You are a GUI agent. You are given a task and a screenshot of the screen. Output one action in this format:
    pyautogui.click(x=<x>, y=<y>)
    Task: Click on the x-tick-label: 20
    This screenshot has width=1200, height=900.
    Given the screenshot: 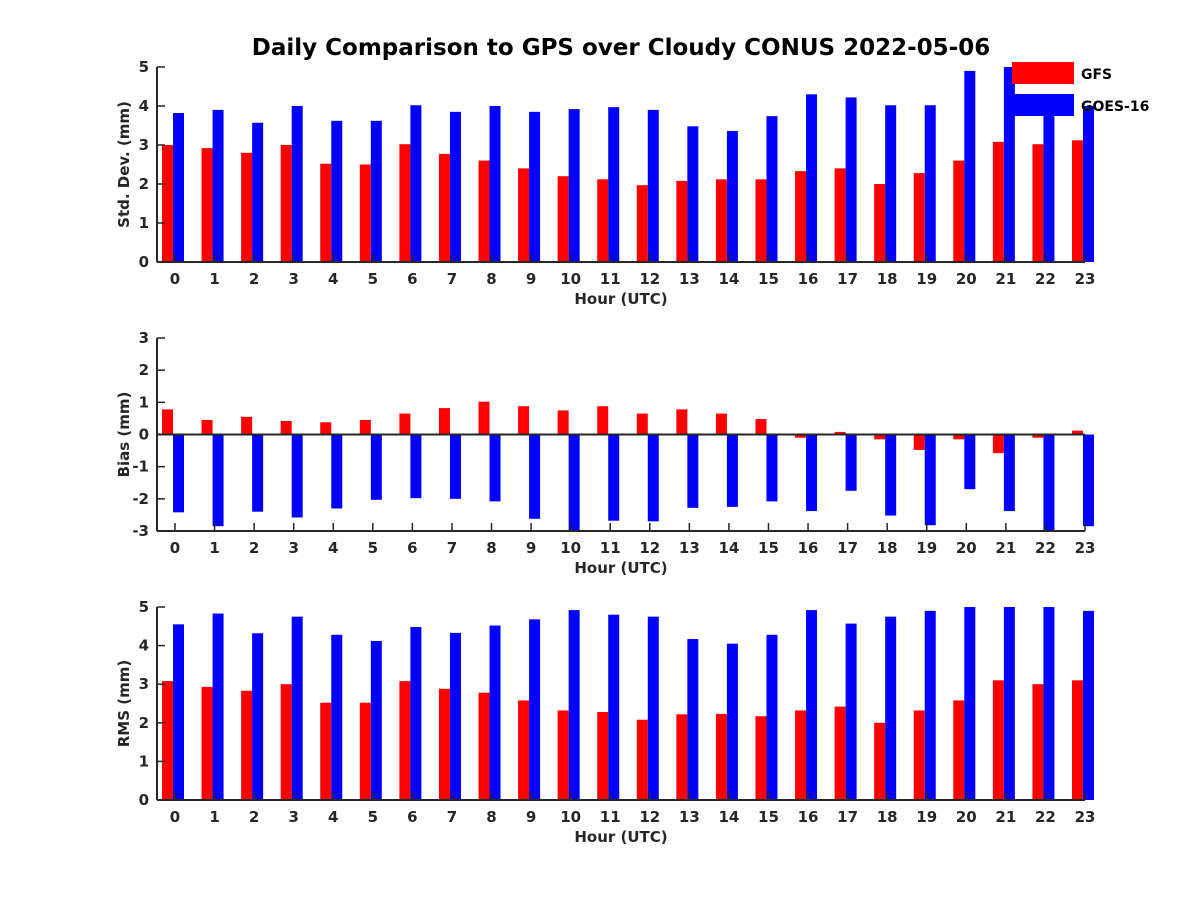 What is the action you would take?
    pyautogui.click(x=966, y=279)
    